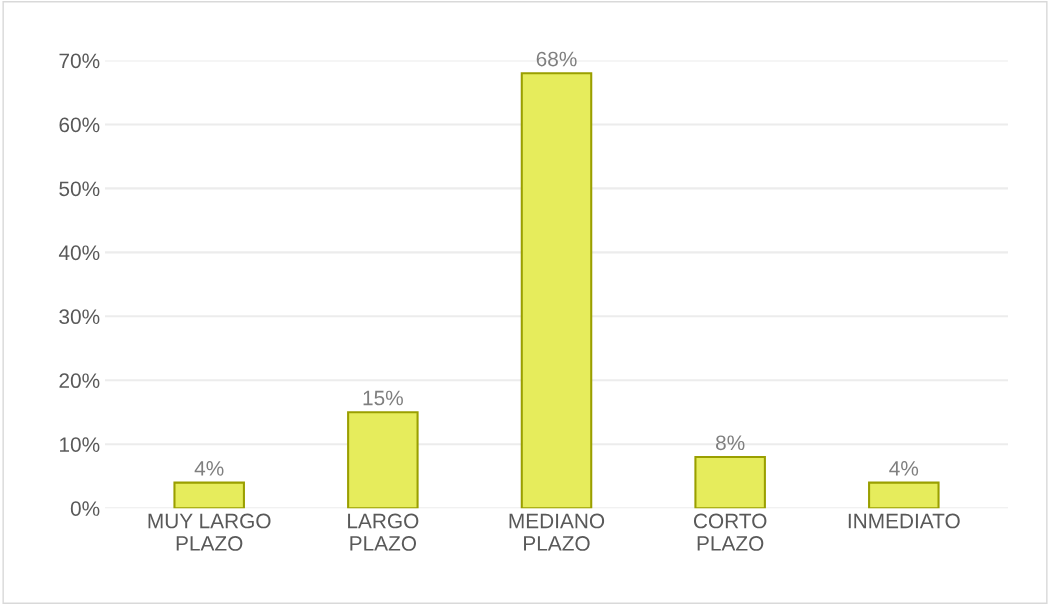 This screenshot has width=1050, height=605. I want to click on y-tick-label: 10%, so click(80, 444).